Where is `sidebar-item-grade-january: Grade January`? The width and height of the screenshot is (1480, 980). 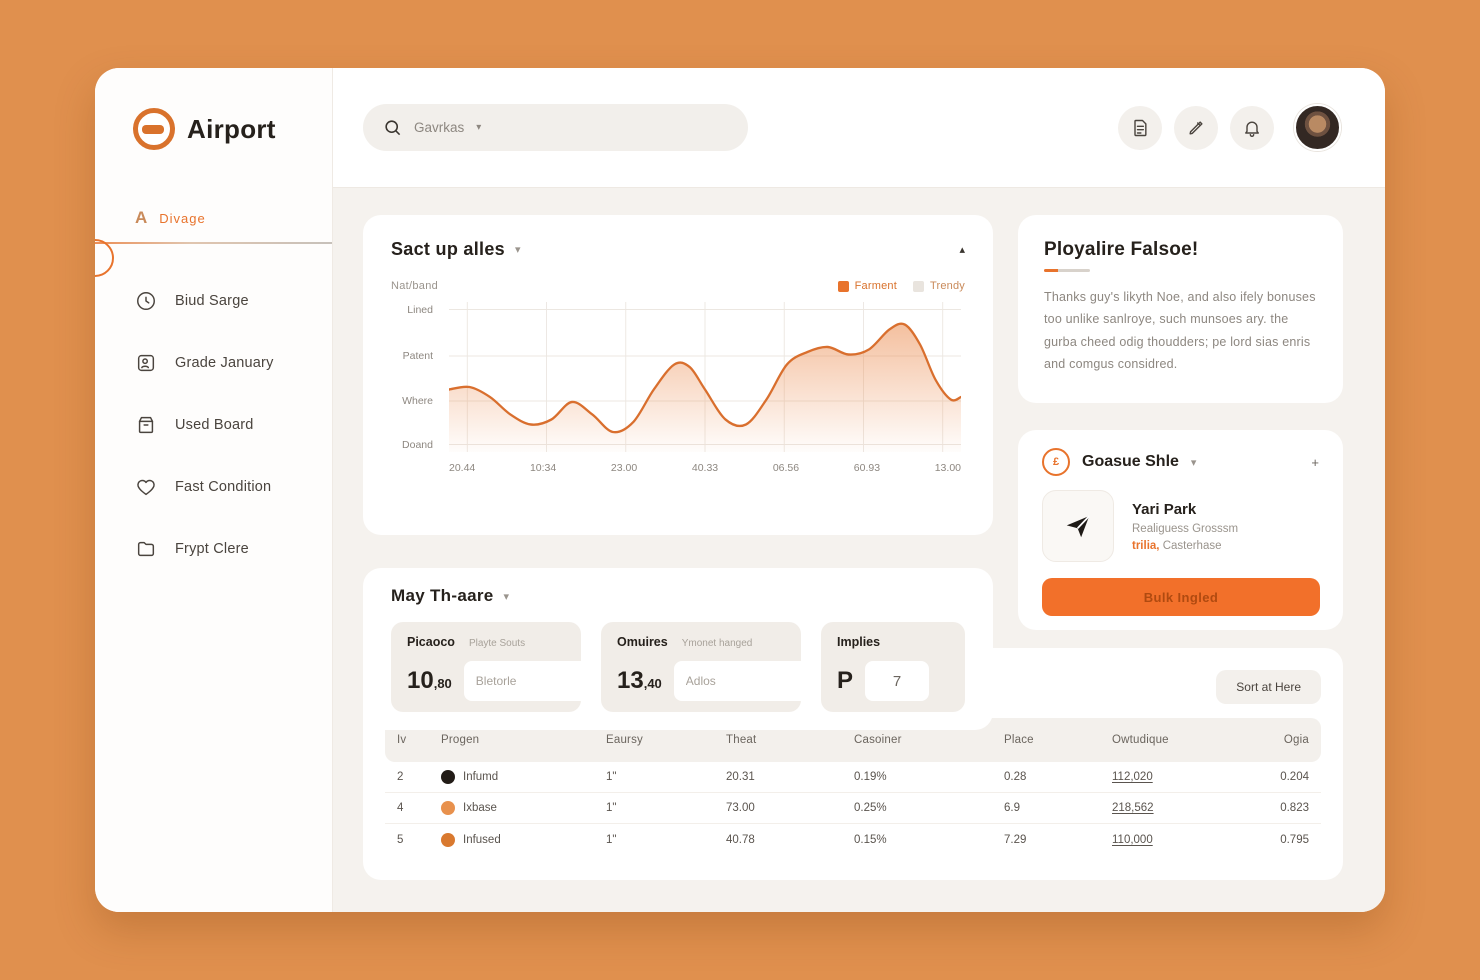 sidebar-item-grade-january: Grade January is located at coordinates (213, 363).